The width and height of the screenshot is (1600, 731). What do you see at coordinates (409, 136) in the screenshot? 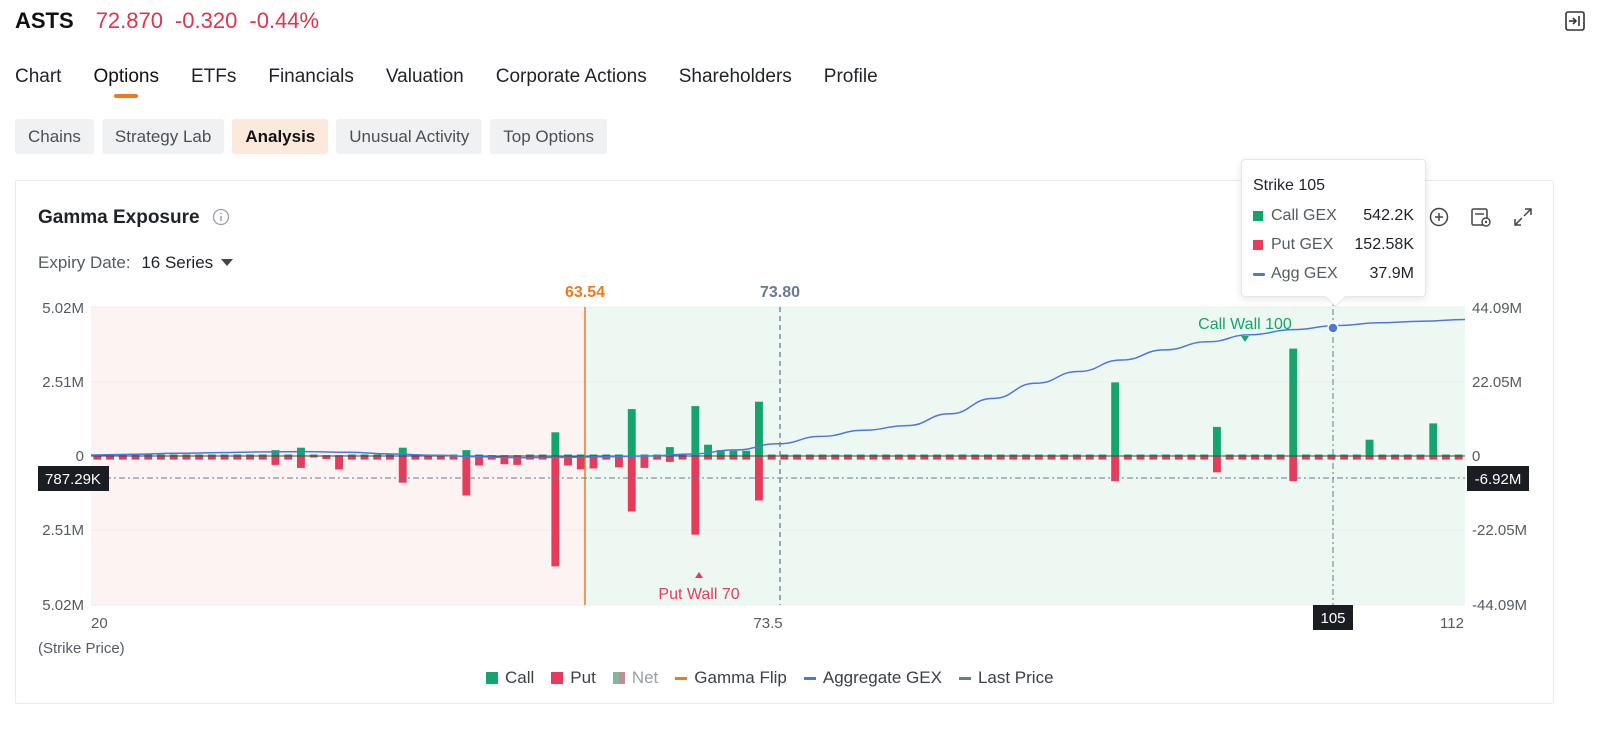
I see `subtab-unusual-activity: Unusual Activity` at bounding box center [409, 136].